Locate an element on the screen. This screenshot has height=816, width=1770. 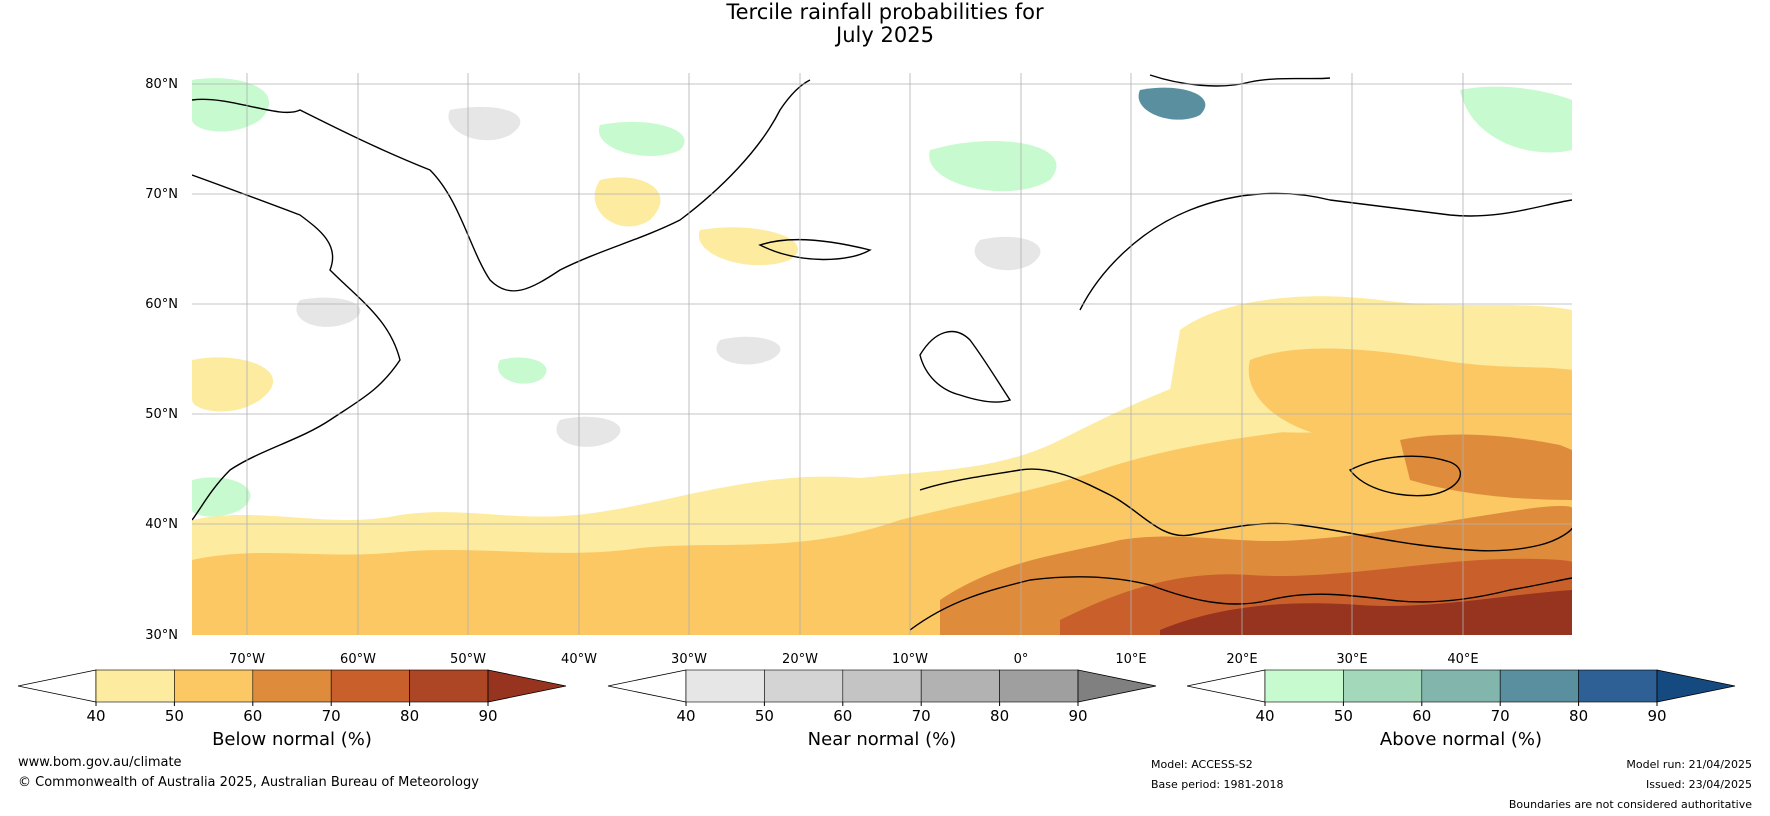
mediterranean-north-coast is located at coordinates (1245, 510).